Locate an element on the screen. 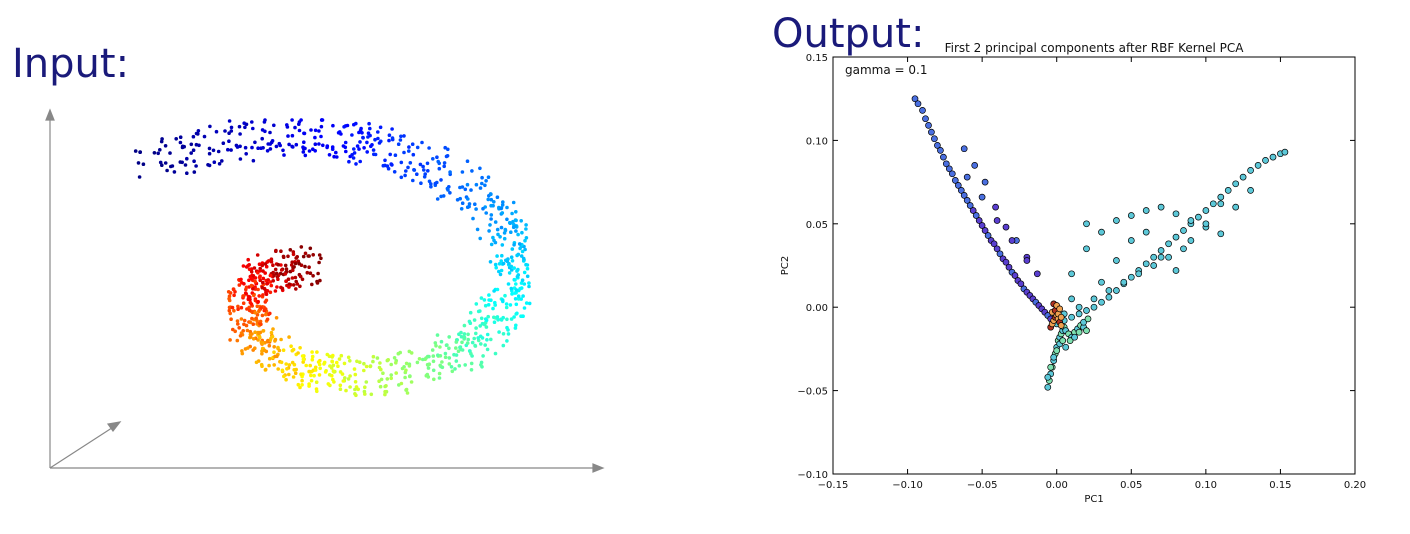  input-x-axis-arrowhead is located at coordinates (598, 468).